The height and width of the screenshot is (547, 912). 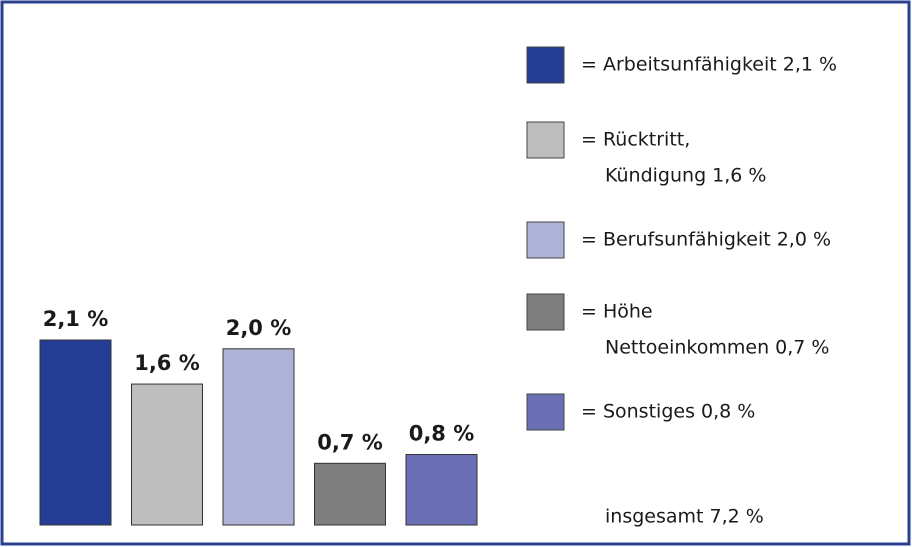 I want to click on value-label: 2,0 %, so click(x=259, y=328).